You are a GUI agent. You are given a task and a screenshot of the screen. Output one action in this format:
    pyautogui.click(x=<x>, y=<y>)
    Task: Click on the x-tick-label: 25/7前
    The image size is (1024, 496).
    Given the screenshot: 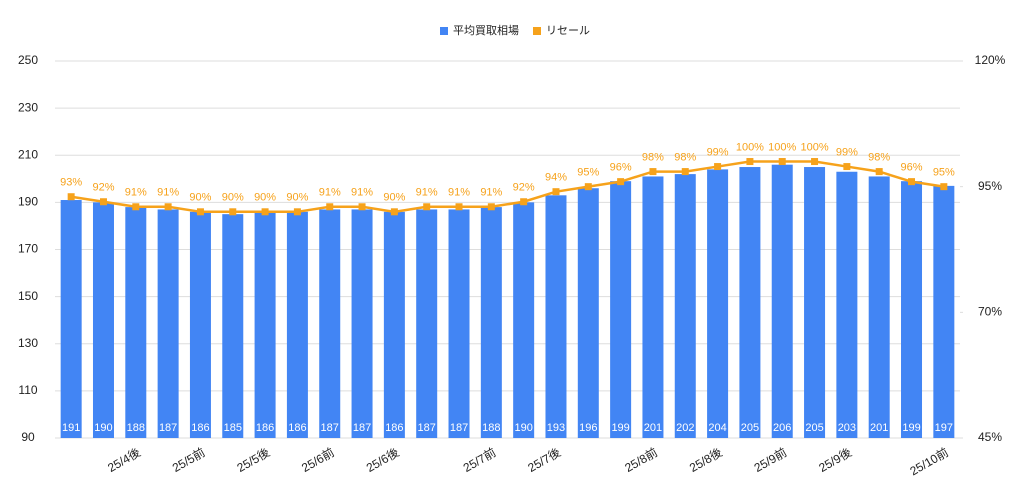 What is the action you would take?
    pyautogui.click(x=479, y=459)
    